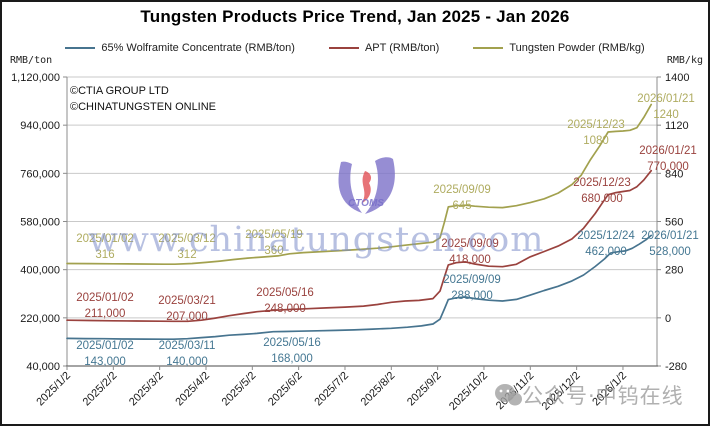 This screenshot has height=426, width=710. What do you see at coordinates (470, 252) in the screenshot?
I see `data-annotation: 2025/09/09 418,000` at bounding box center [470, 252].